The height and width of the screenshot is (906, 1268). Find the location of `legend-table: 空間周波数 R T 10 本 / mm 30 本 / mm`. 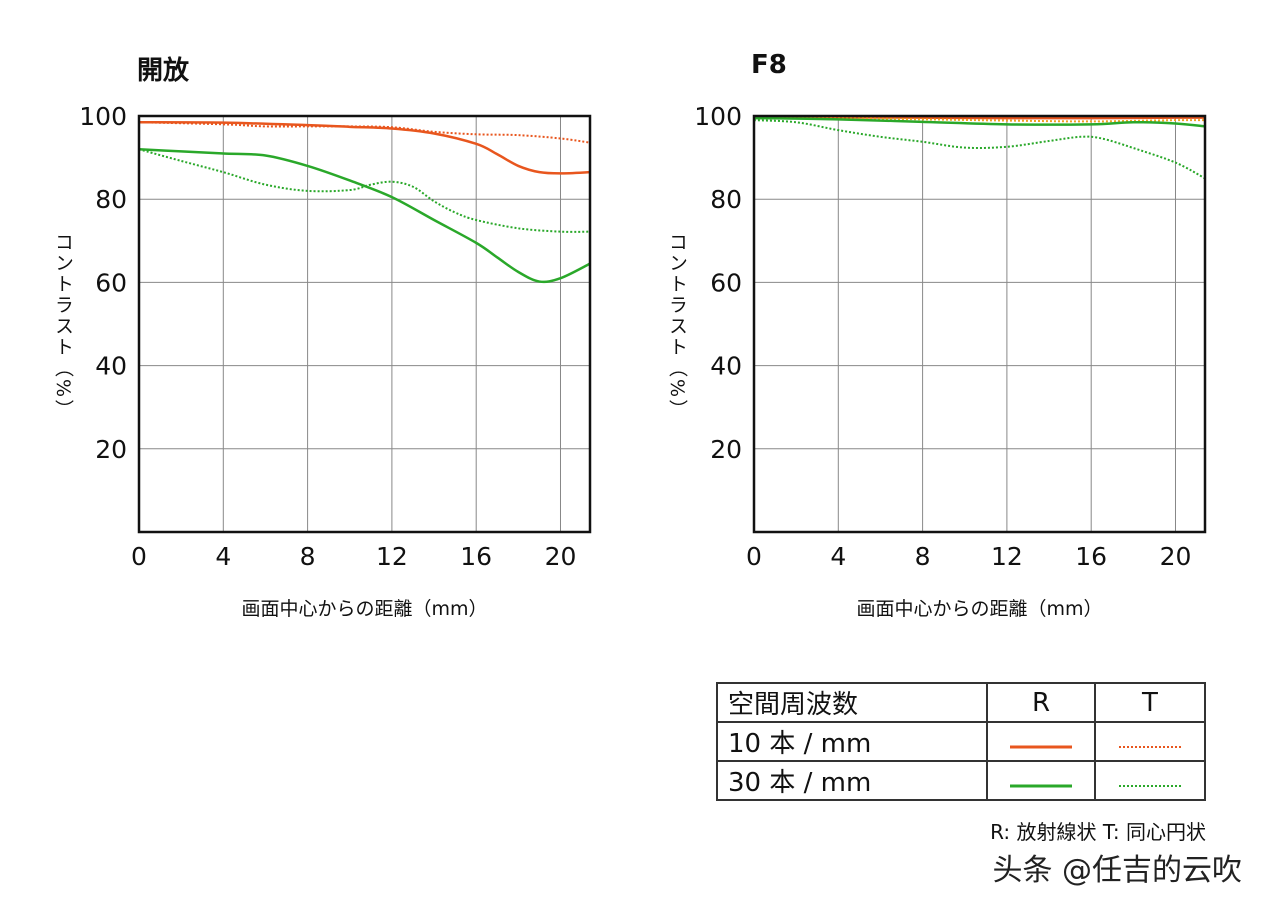

legend-table: 空間周波数 R T 10 本 / mm 30 本 / mm is located at coordinates (961, 741).